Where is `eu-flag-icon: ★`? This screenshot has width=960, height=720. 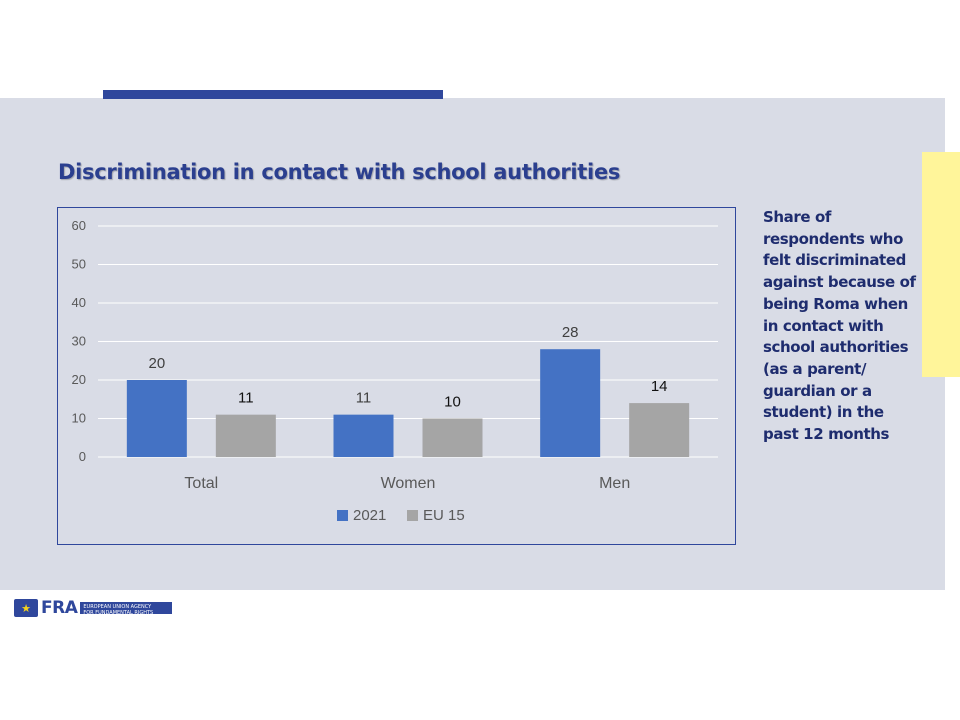 eu-flag-icon: ★ is located at coordinates (26, 608).